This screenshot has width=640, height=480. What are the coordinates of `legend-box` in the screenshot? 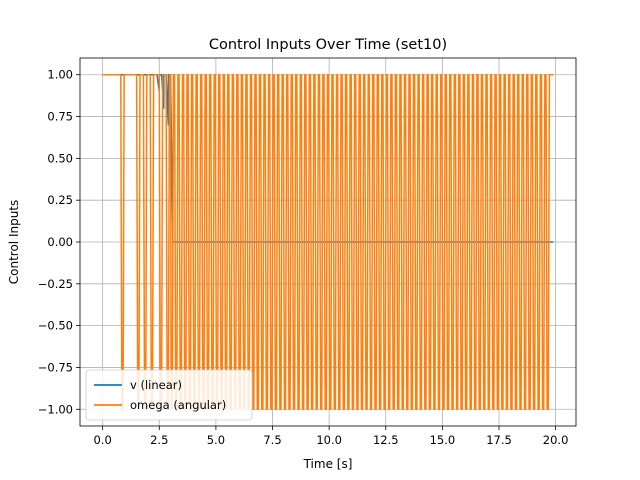 It's located at (169, 395).